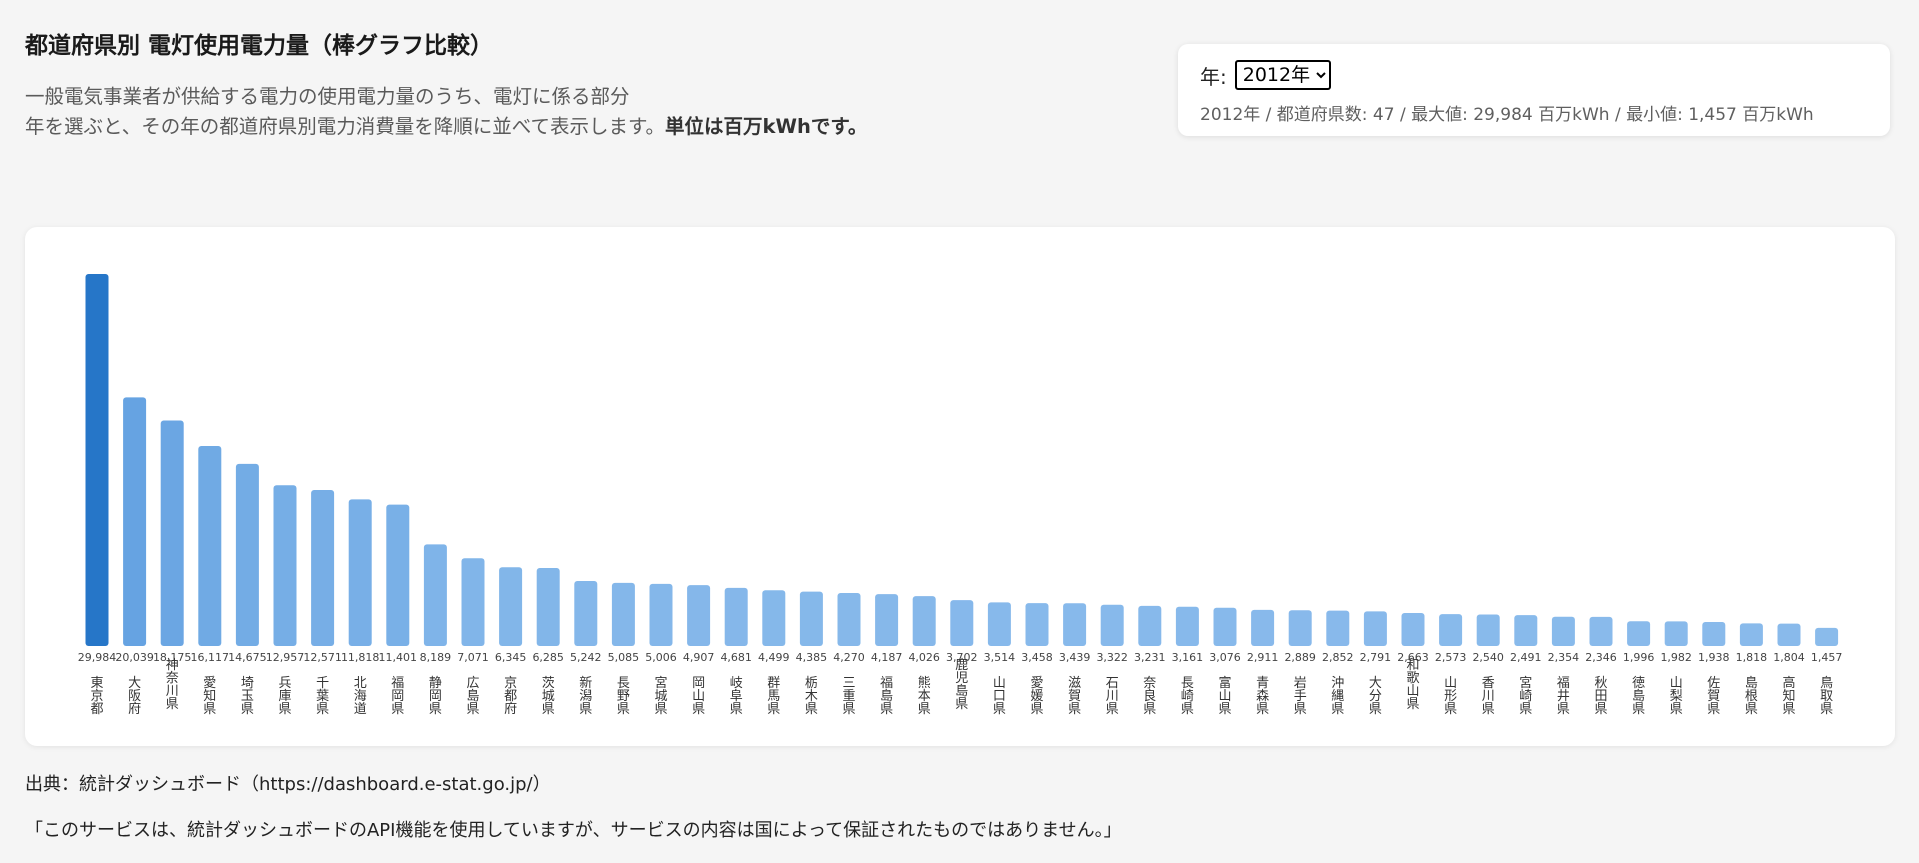 The image size is (1919, 863). Describe the element at coordinates (766, 126) in the screenshot. I see `unit-note: 単位は百万kWhです。` at that location.